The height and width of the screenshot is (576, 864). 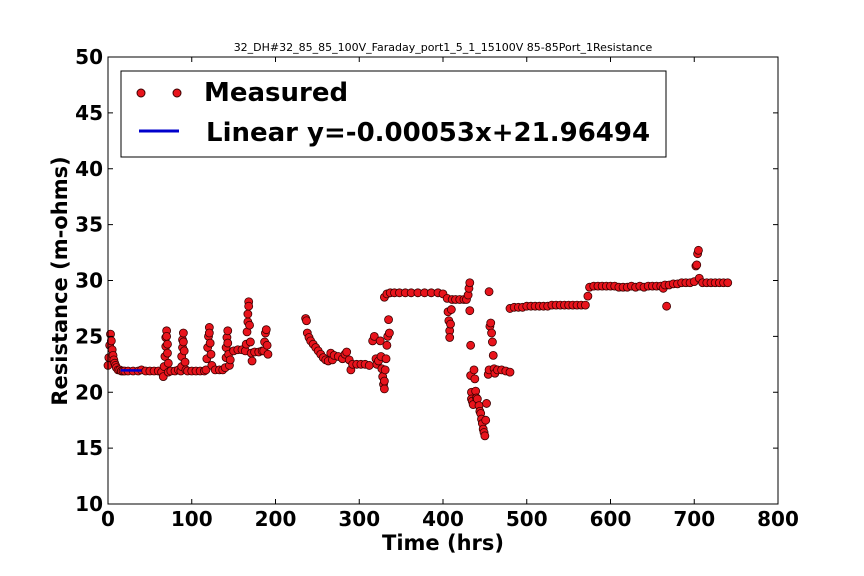 I want to click on x-axis-label: Time (hrs), so click(x=443, y=543).